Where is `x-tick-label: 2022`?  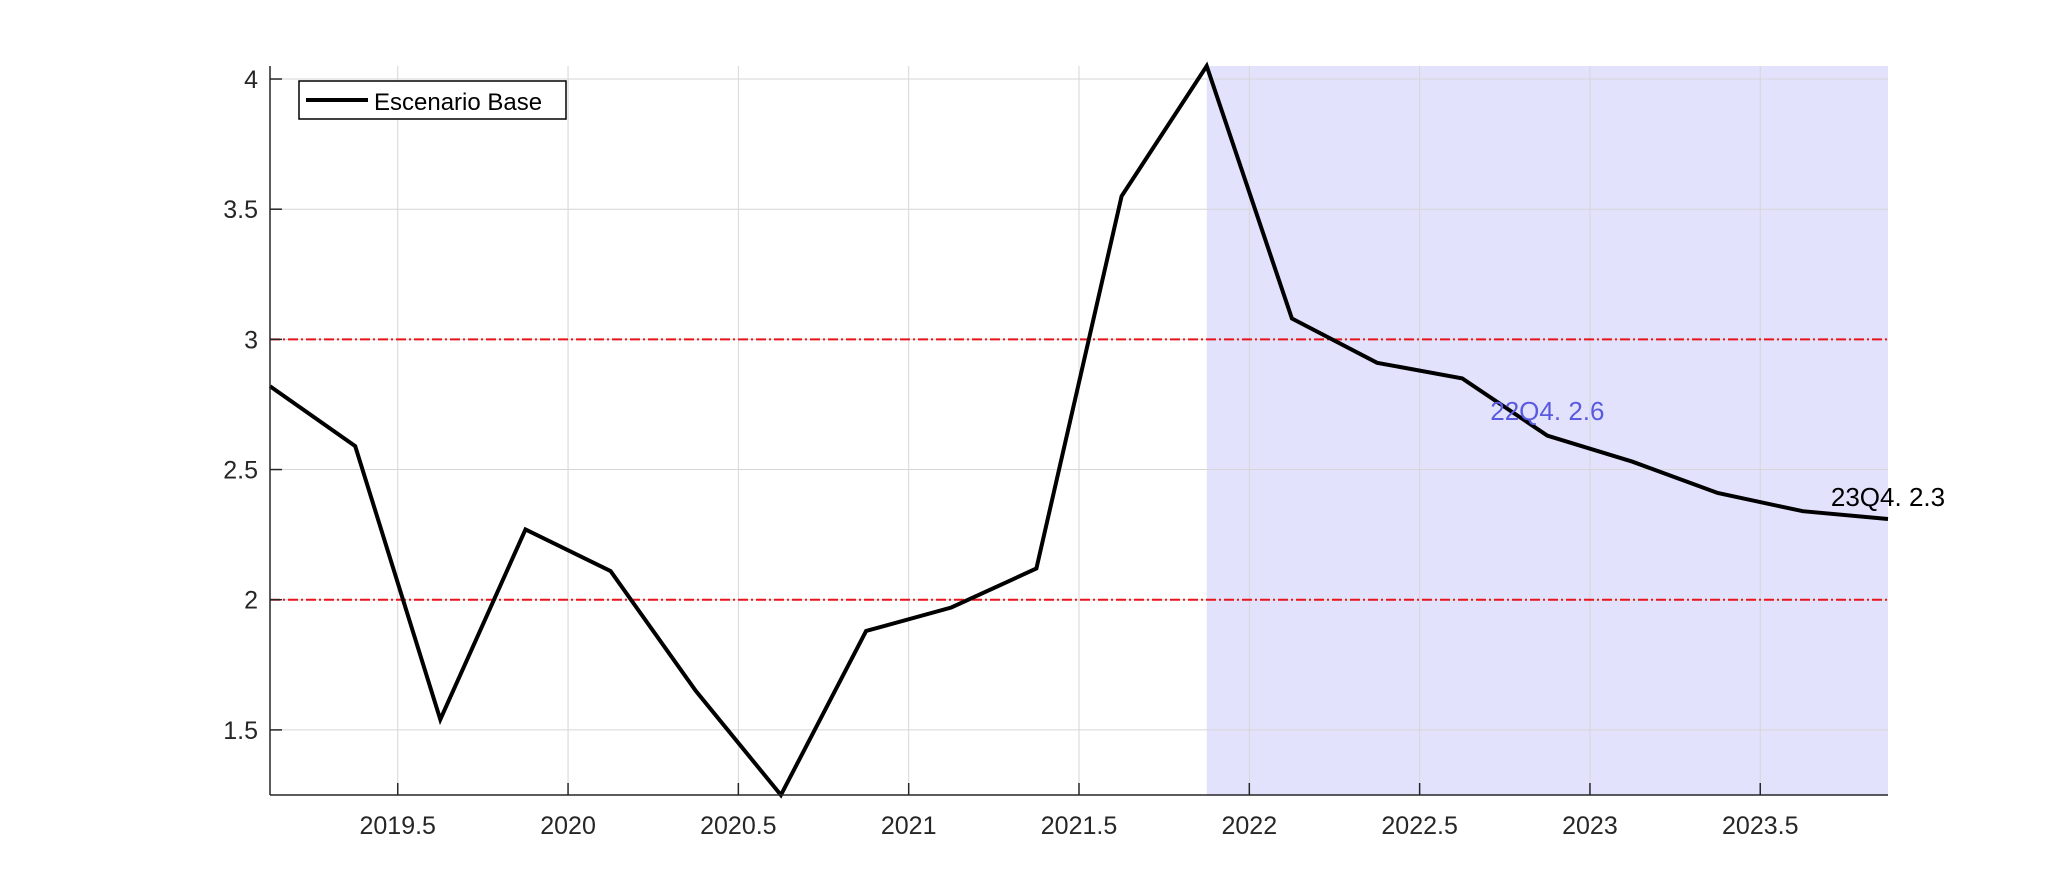
x-tick-label: 2022 is located at coordinates (1250, 826).